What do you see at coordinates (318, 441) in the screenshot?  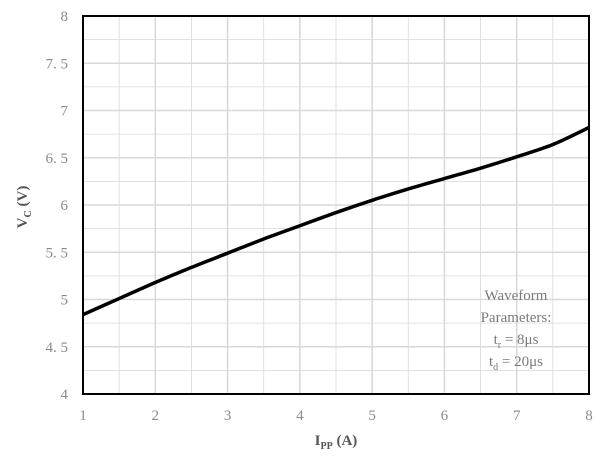 I see `x-axis-label-main: I` at bounding box center [318, 441].